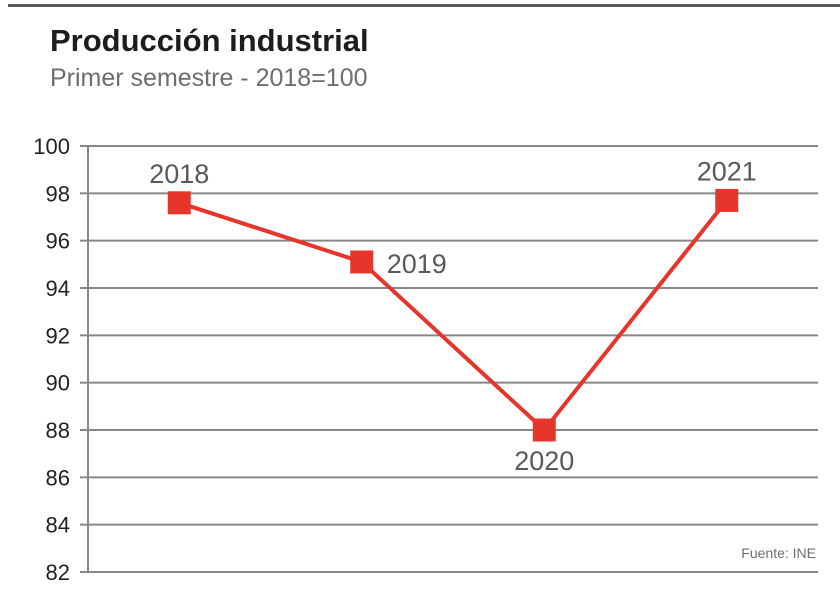  Describe the element at coordinates (58, 477) in the screenshot. I see `y-axis-tick-label: 86` at that location.